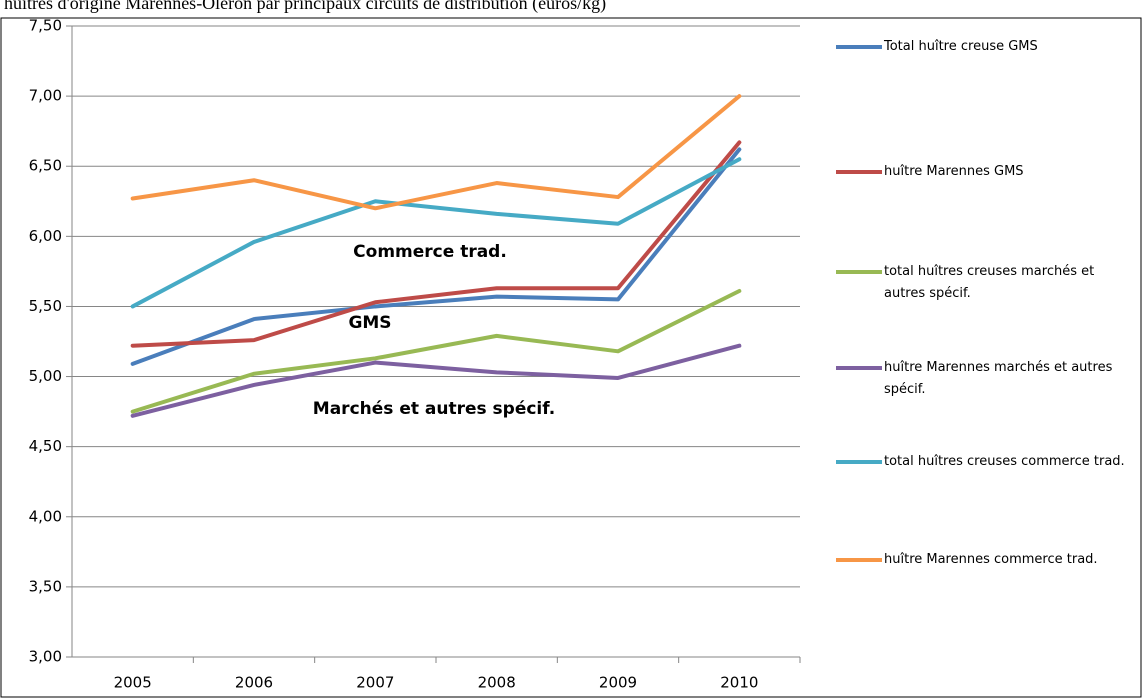 This screenshot has height=698, width=1142. I want to click on annotation: Marchés et autres spécif., so click(434, 409).